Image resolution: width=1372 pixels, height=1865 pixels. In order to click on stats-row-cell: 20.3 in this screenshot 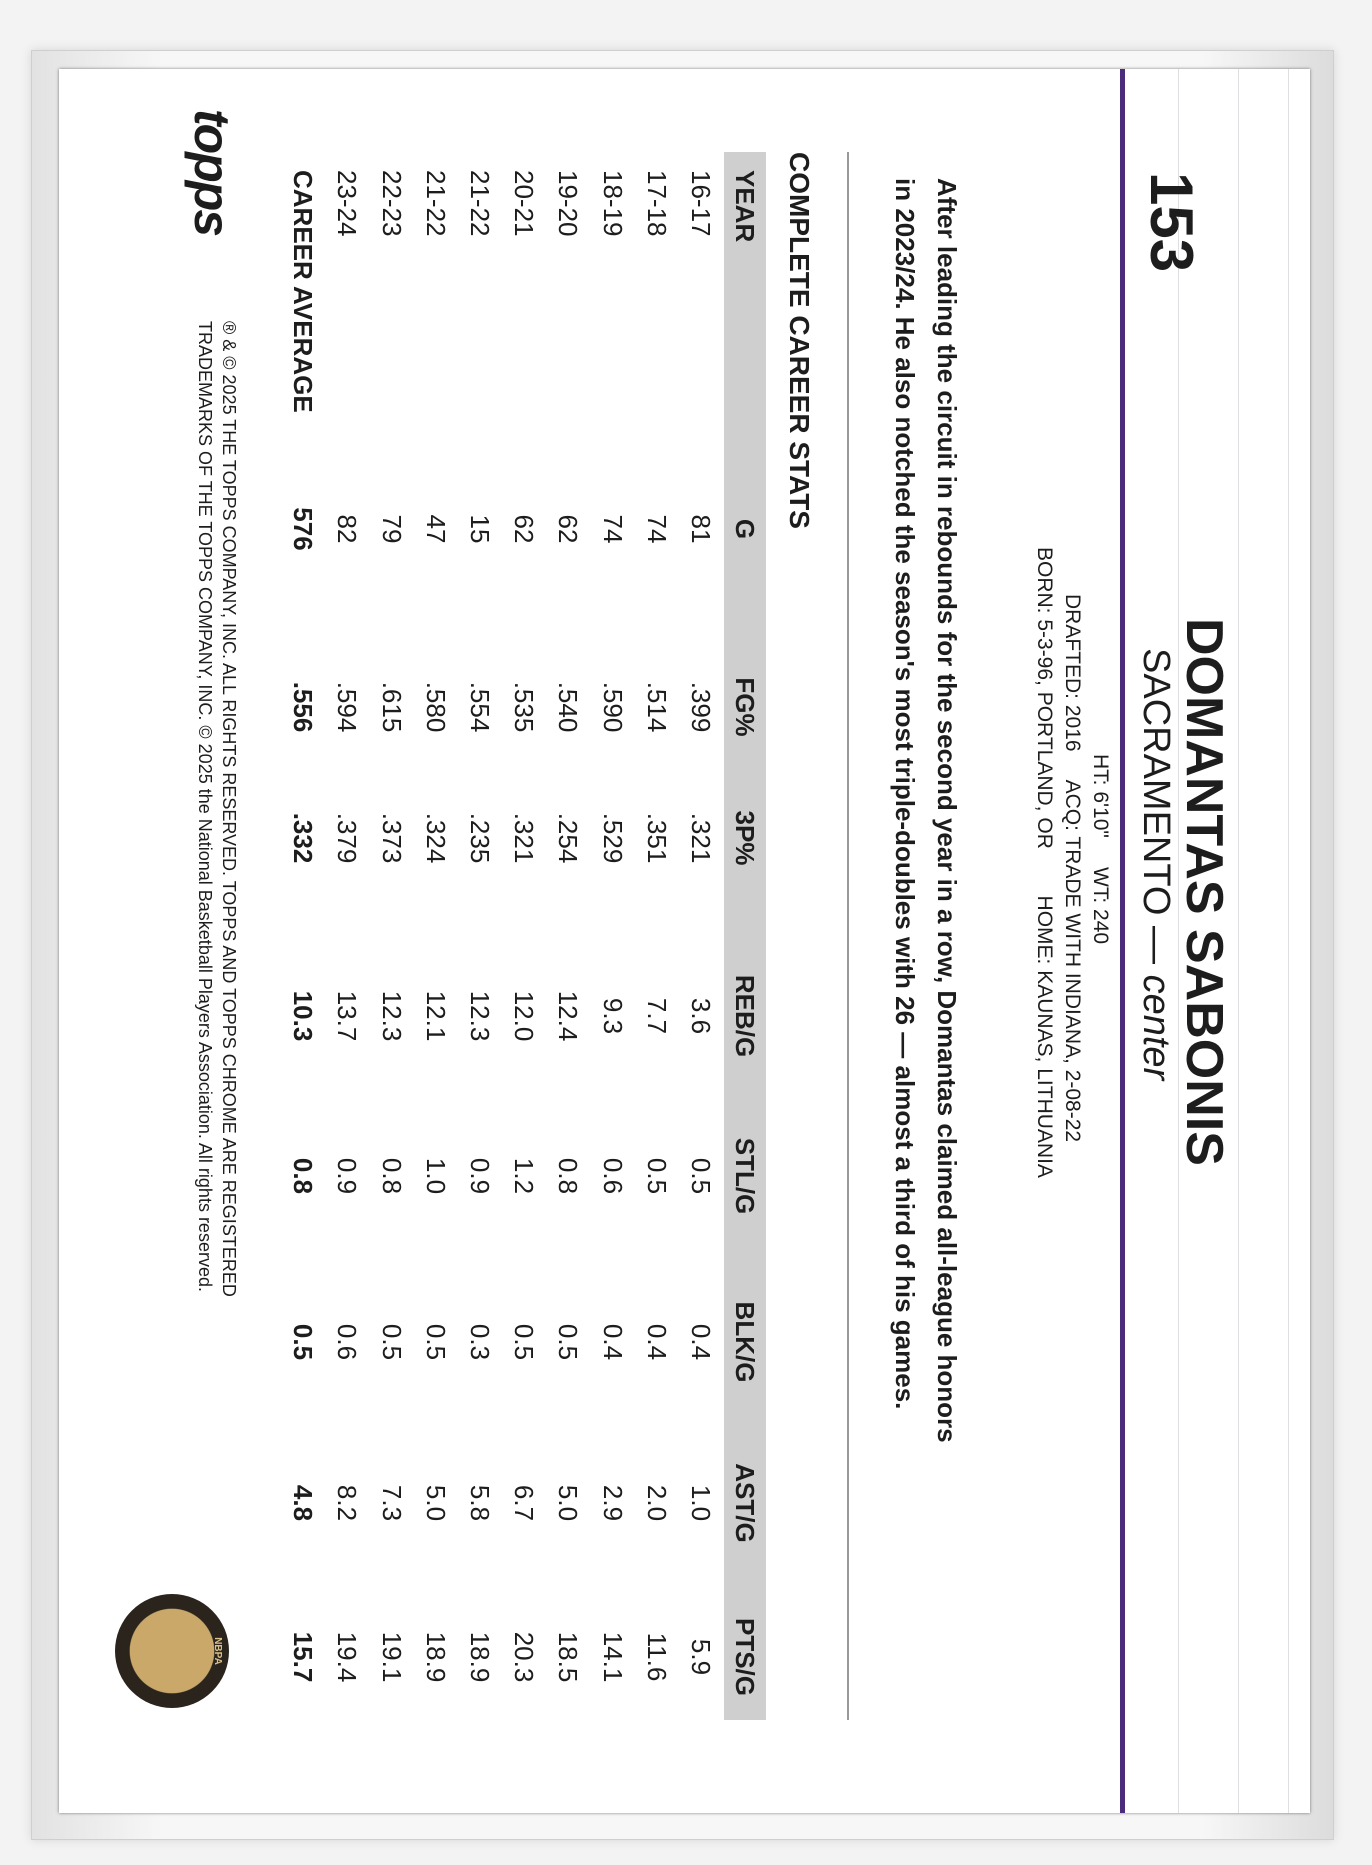, I will do `click(524, 1657)`.